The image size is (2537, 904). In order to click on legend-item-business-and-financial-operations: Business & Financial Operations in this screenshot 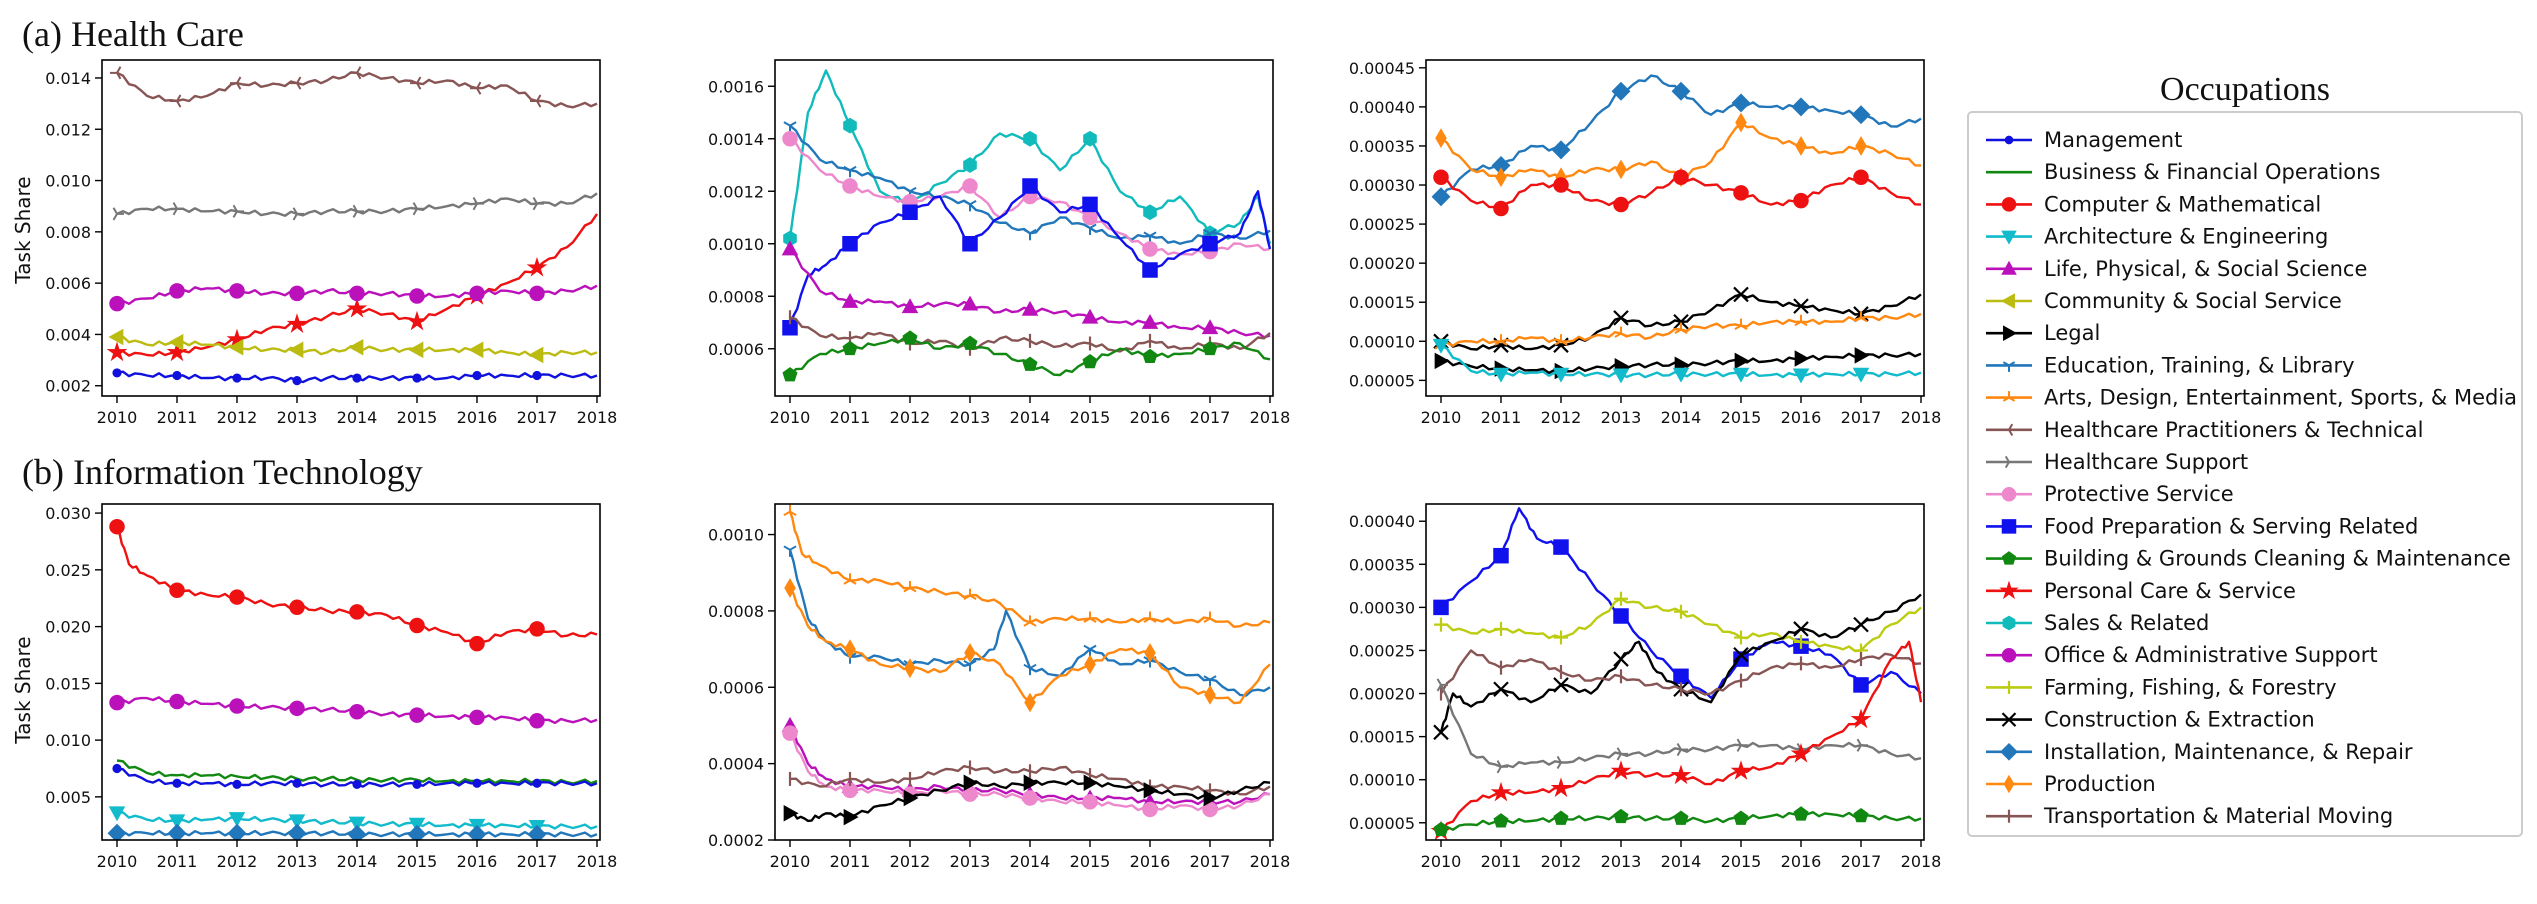, I will do `click(2183, 172)`.